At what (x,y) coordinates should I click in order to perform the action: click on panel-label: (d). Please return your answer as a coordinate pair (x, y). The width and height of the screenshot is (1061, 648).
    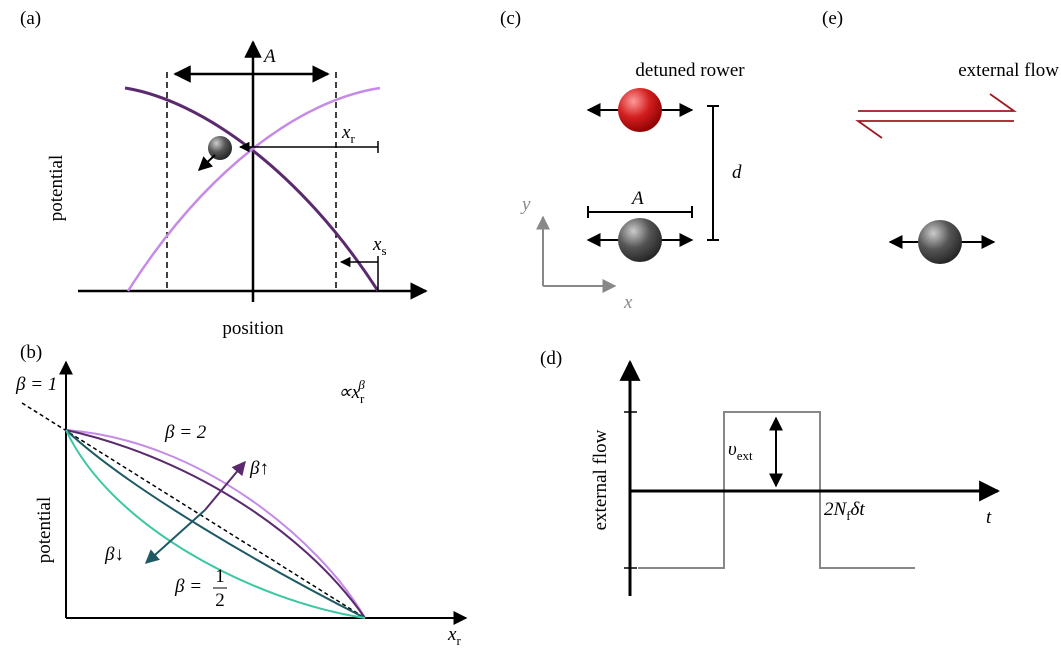
    Looking at the image, I should click on (551, 358).